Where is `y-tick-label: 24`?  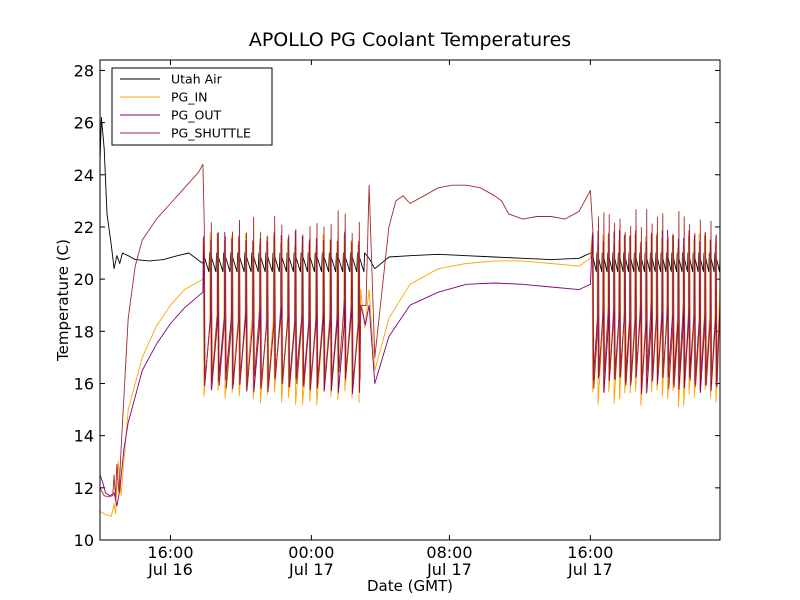 y-tick-label: 24 is located at coordinates (84, 175).